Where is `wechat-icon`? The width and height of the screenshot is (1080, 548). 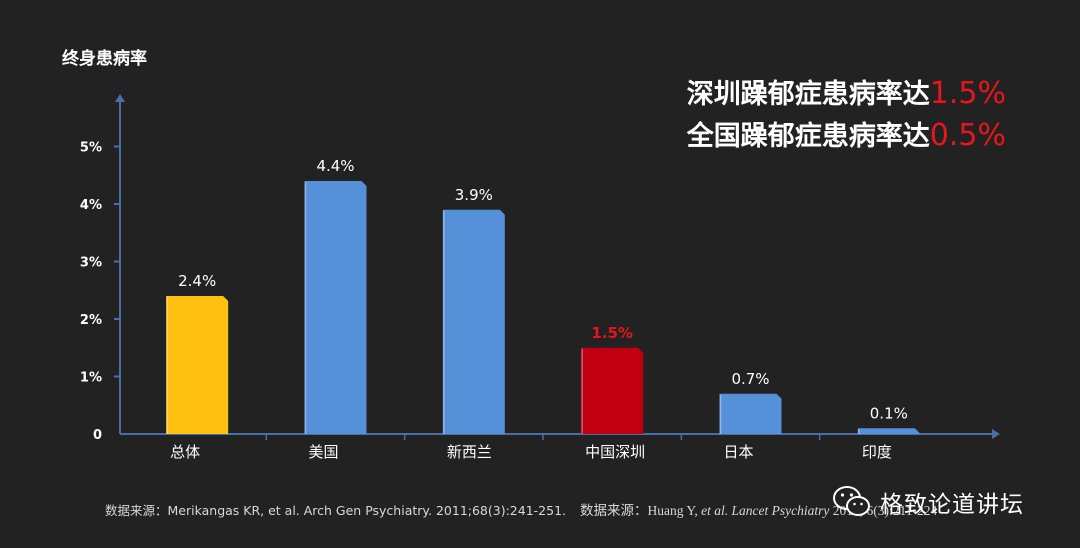 wechat-icon is located at coordinates (851, 501).